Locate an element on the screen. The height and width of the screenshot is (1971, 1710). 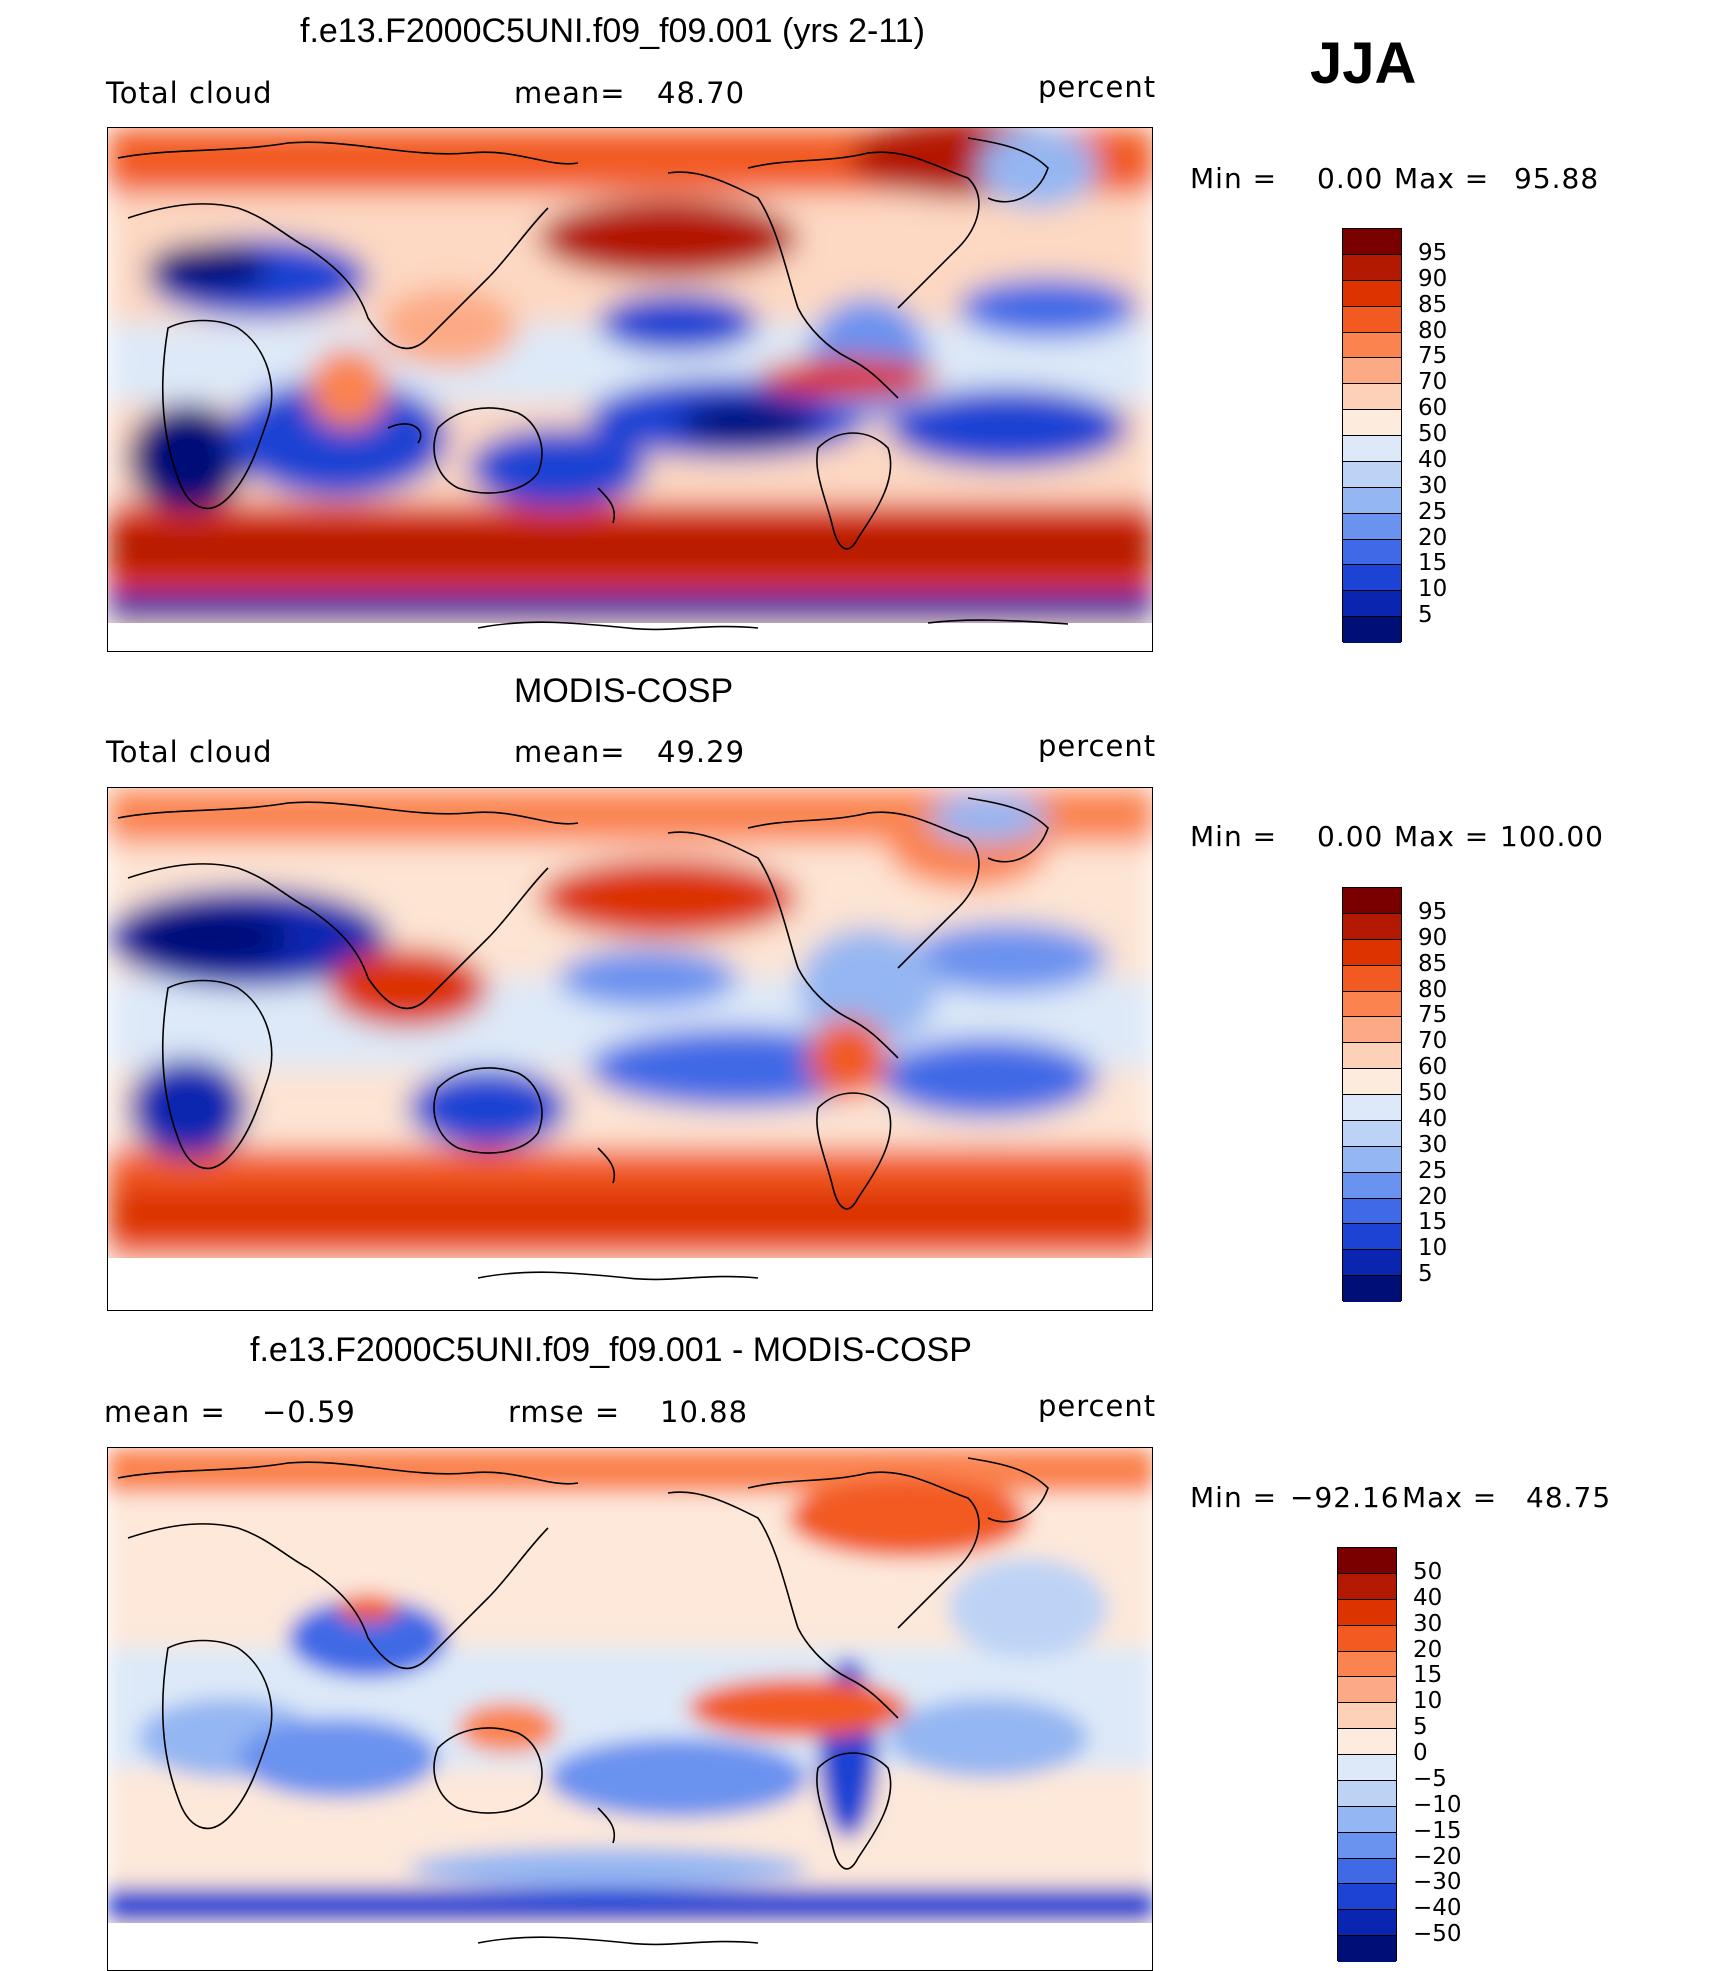
panel1-units: percent is located at coordinates (1097, 87).